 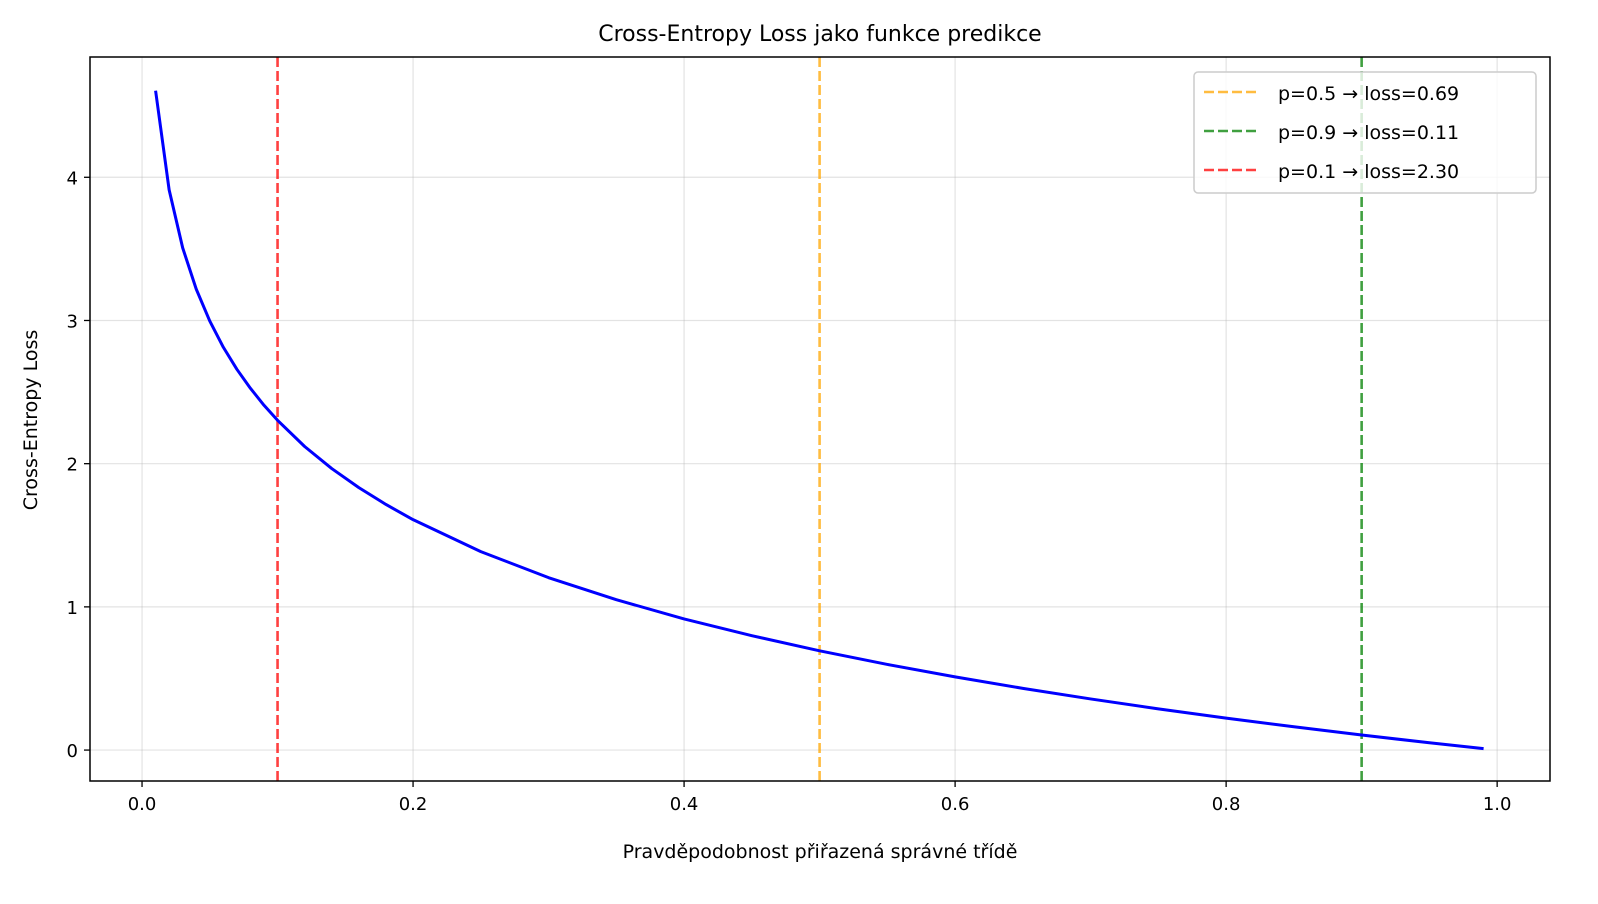 I want to click on x-tick-label: 1.0, so click(x=1497, y=804).